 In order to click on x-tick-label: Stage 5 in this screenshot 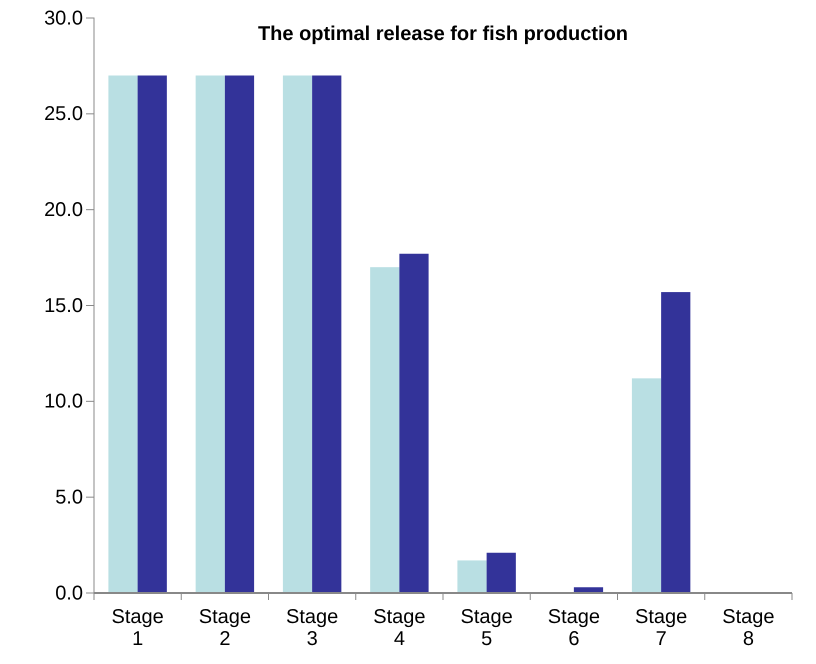, I will do `click(486, 628)`.